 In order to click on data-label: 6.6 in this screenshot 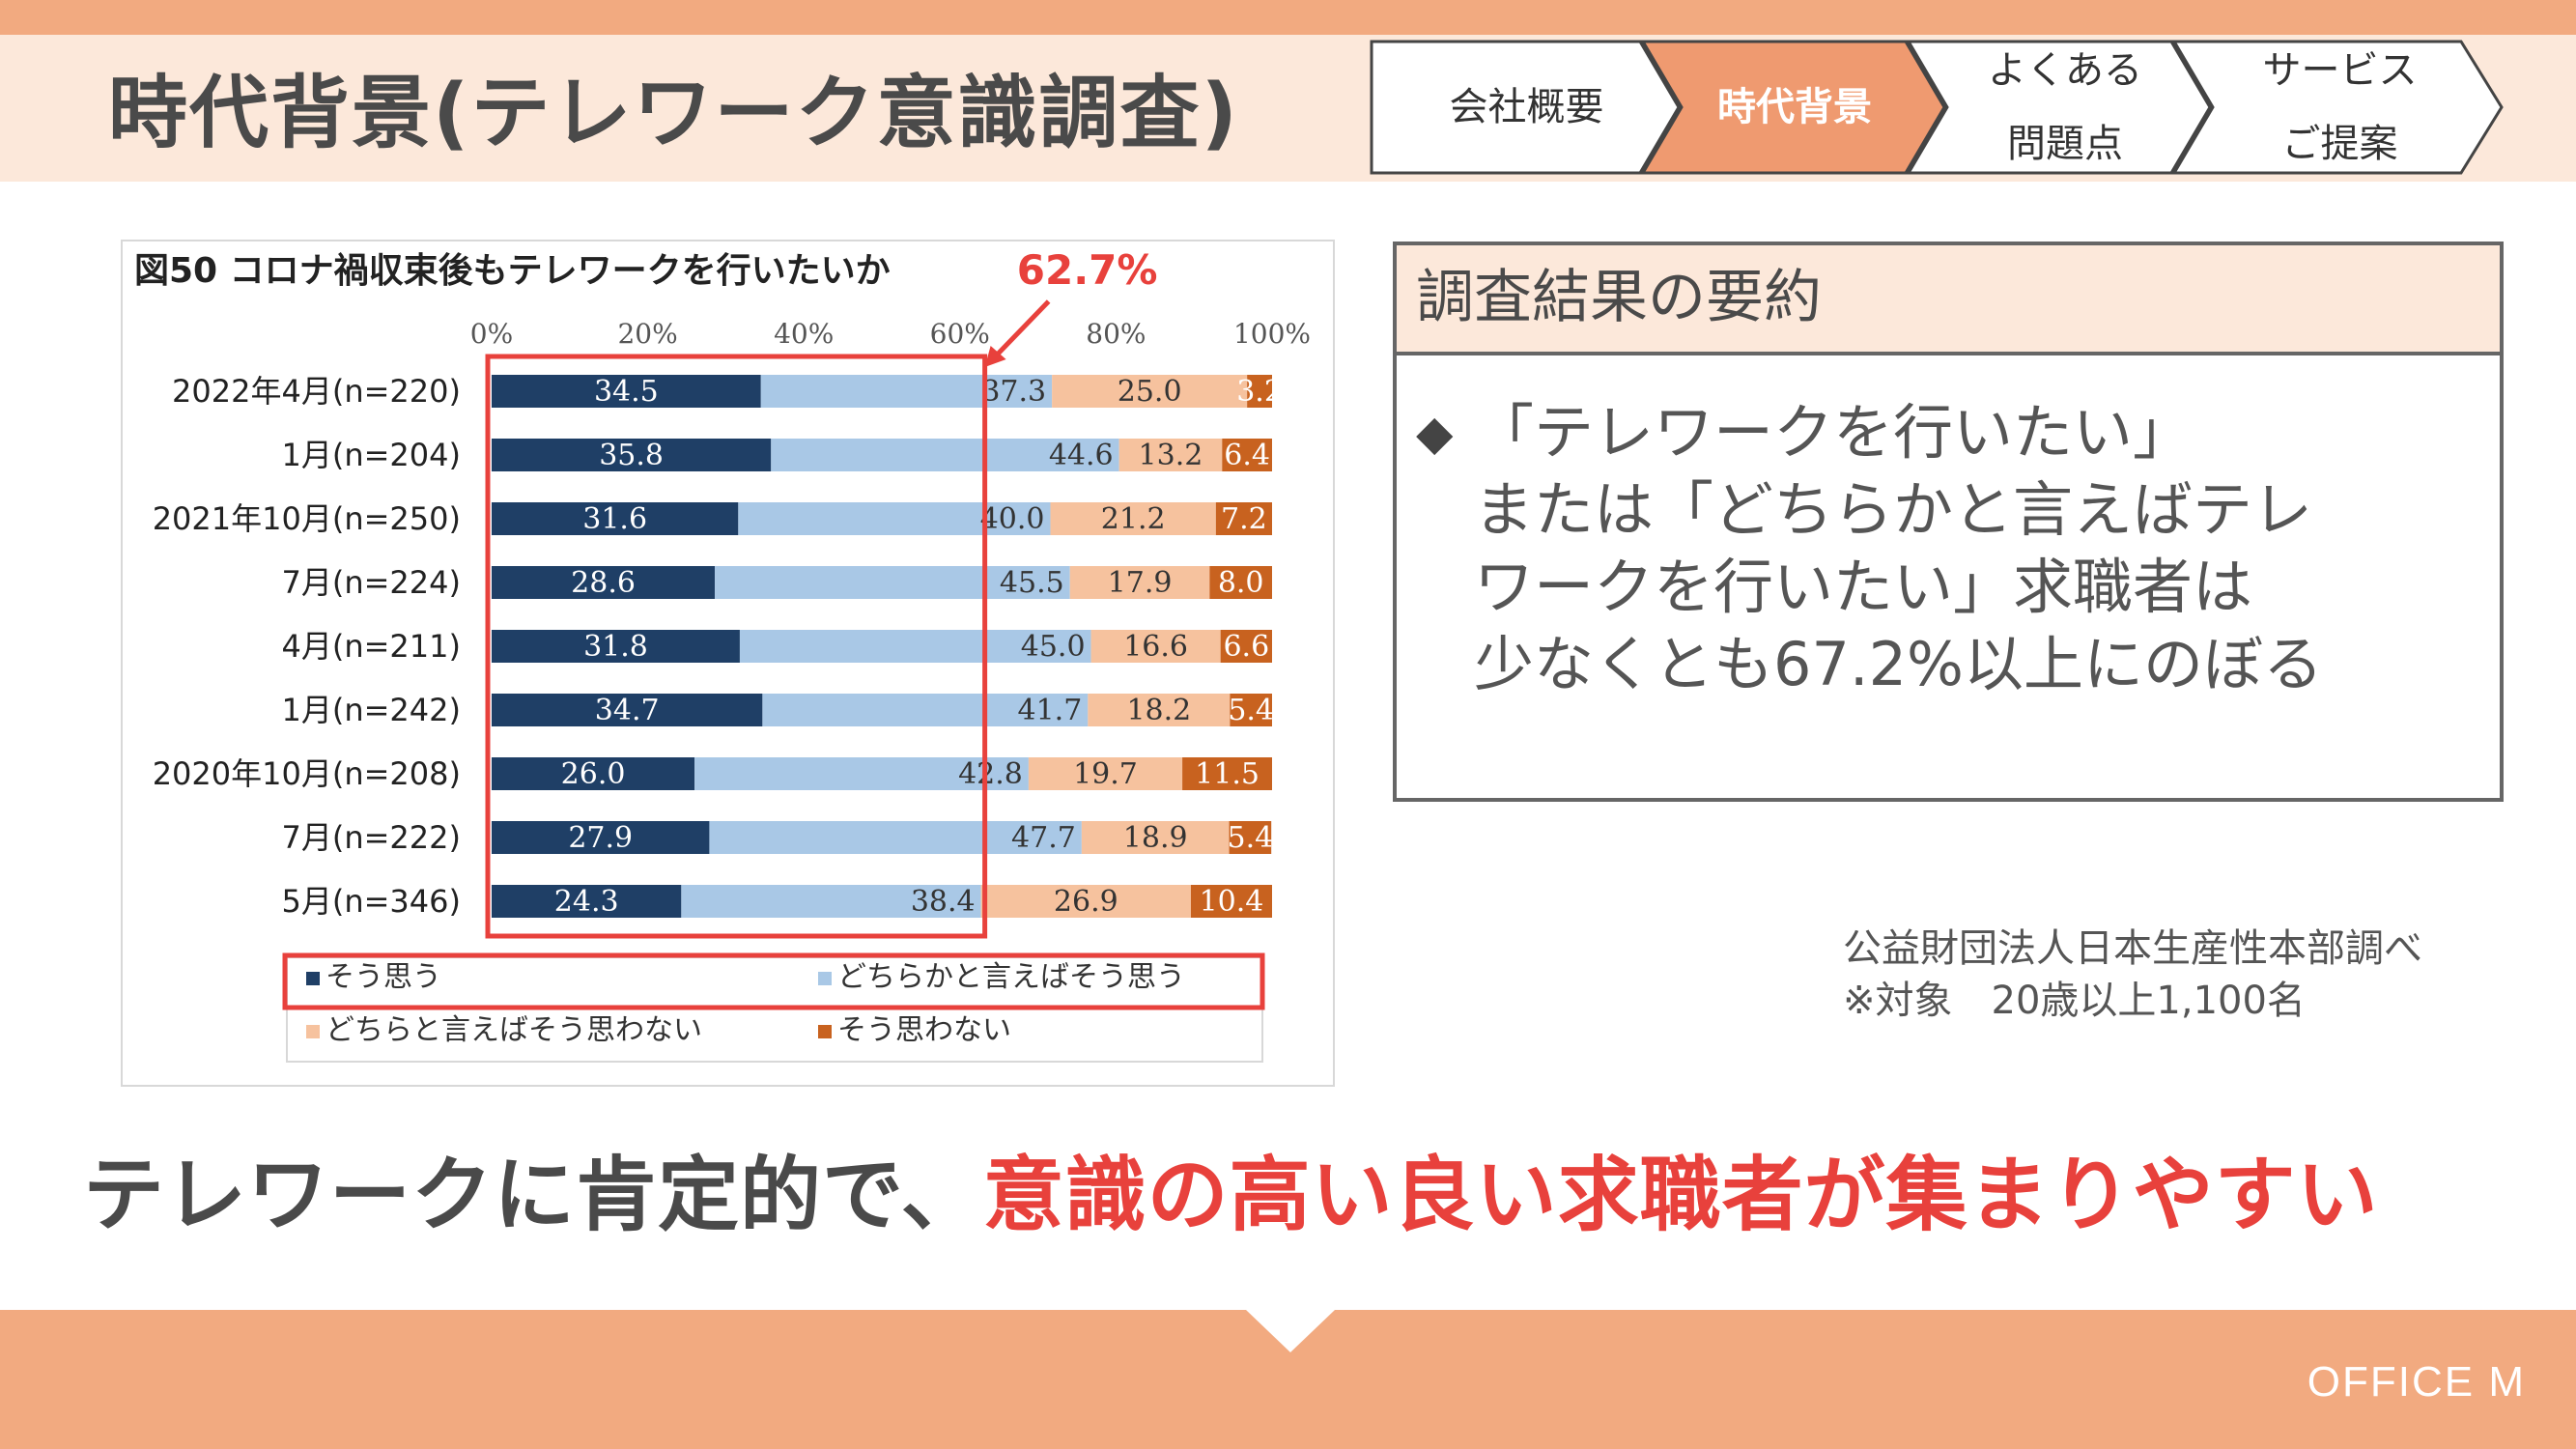, I will do `click(1246, 647)`.